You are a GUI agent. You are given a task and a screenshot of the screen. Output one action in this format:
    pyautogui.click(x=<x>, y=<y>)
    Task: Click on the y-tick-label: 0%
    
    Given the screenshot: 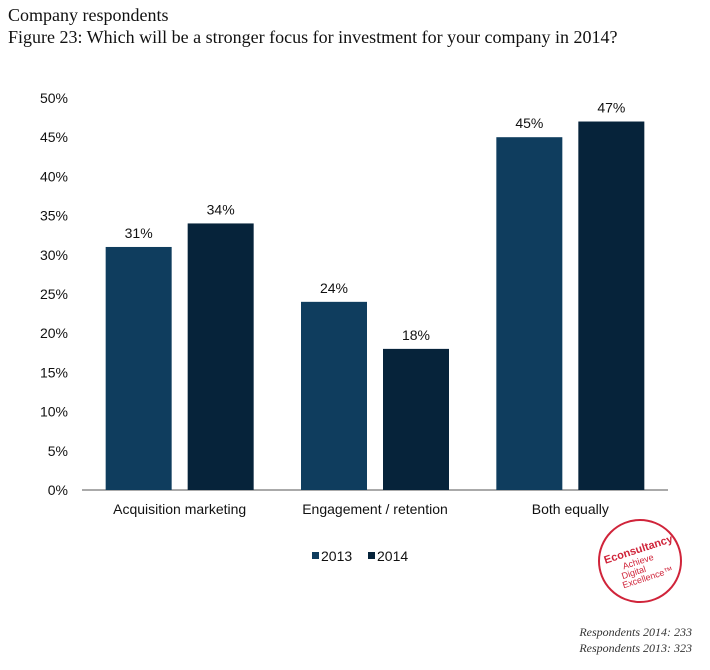 What is the action you would take?
    pyautogui.click(x=58, y=490)
    